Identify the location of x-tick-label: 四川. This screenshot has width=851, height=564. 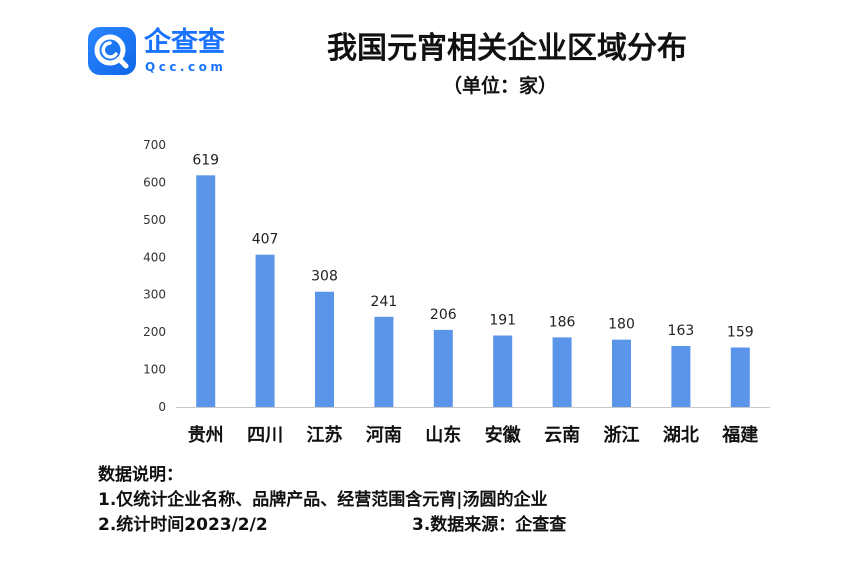
(265, 435).